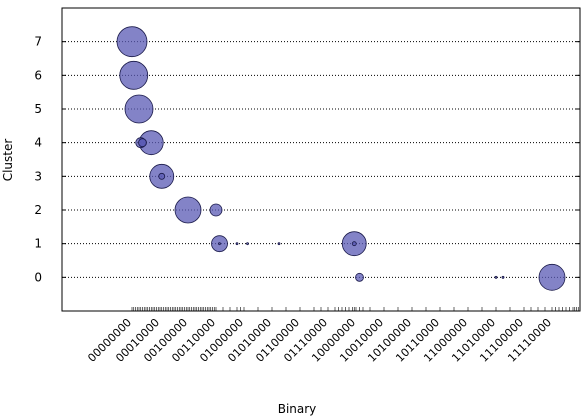 This screenshot has height=418, width=584. I want to click on y-tick-label: 4, so click(38, 143).